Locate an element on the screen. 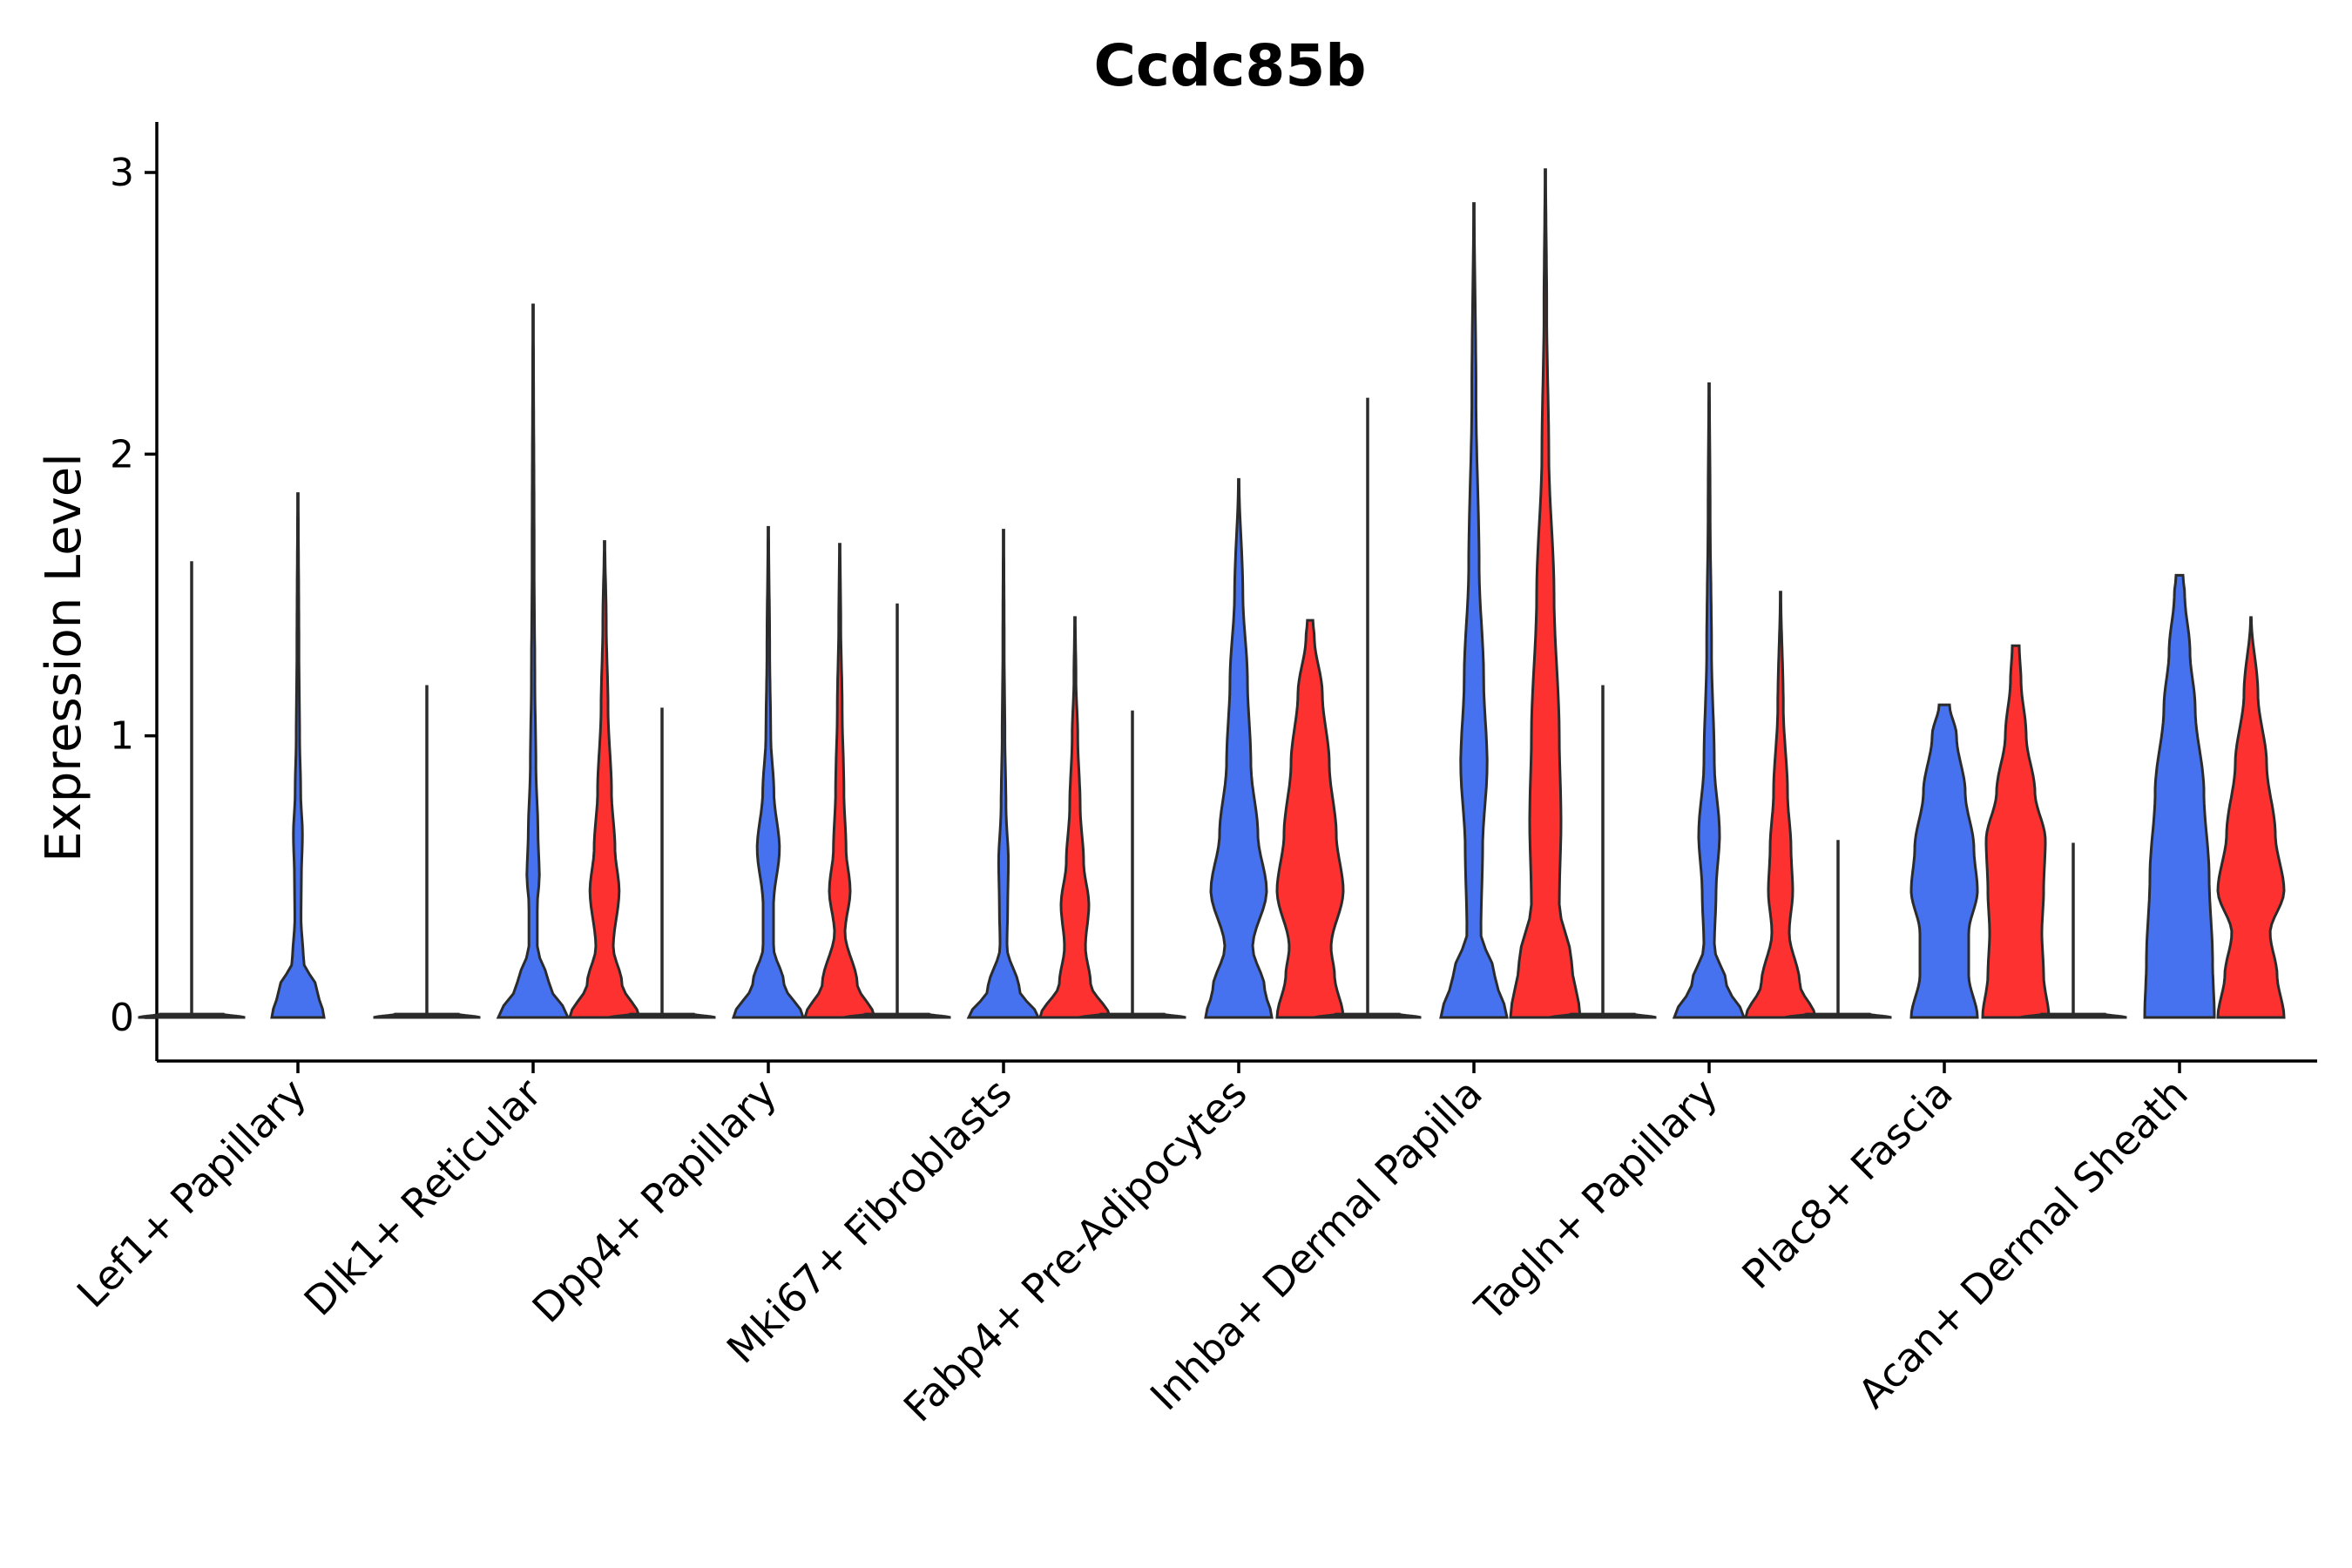  x-tick-label: Dlk1+ Reticular is located at coordinates (423, 1197).